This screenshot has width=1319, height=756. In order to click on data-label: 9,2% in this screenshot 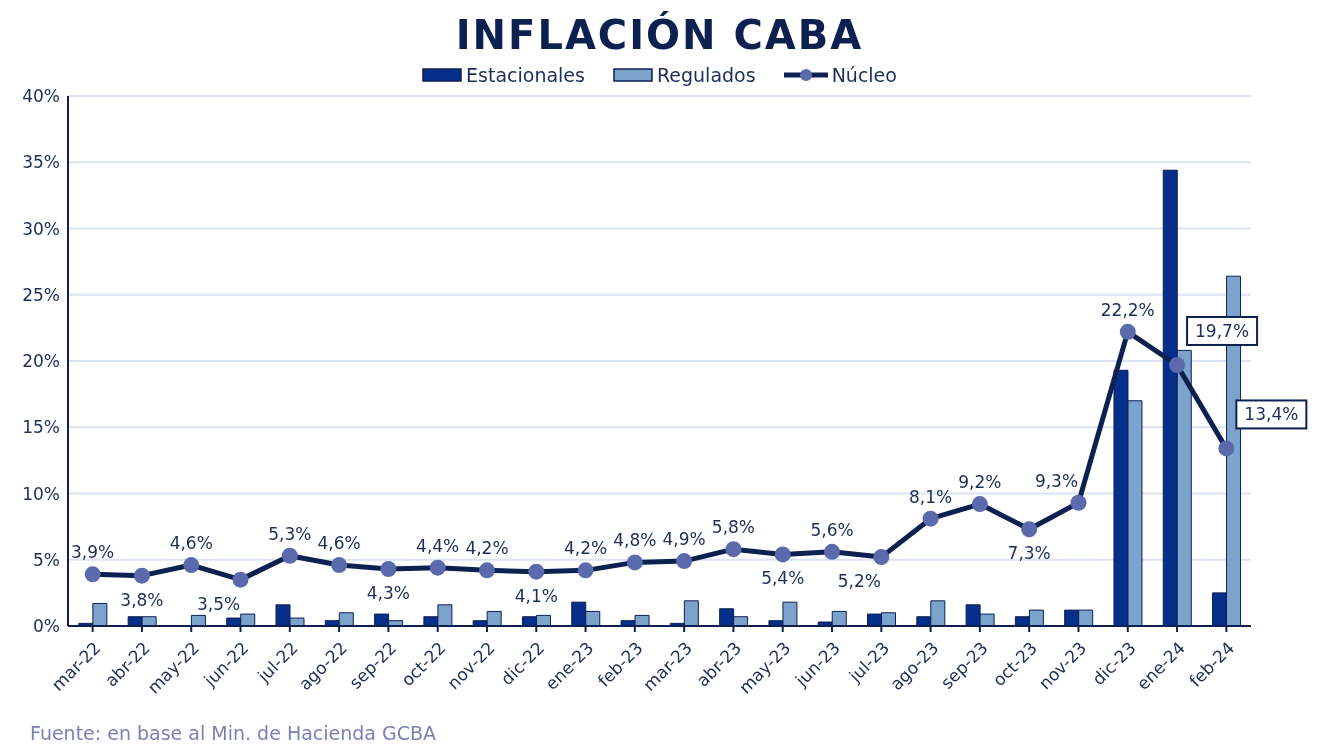, I will do `click(980, 482)`.